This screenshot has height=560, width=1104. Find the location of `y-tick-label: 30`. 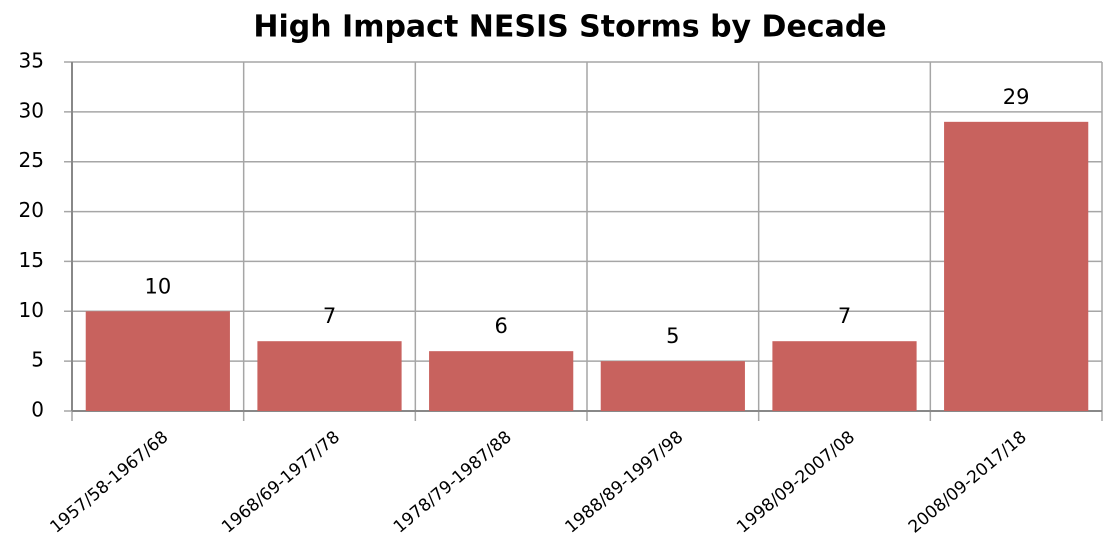

y-tick-label: 30 is located at coordinates (31, 110).